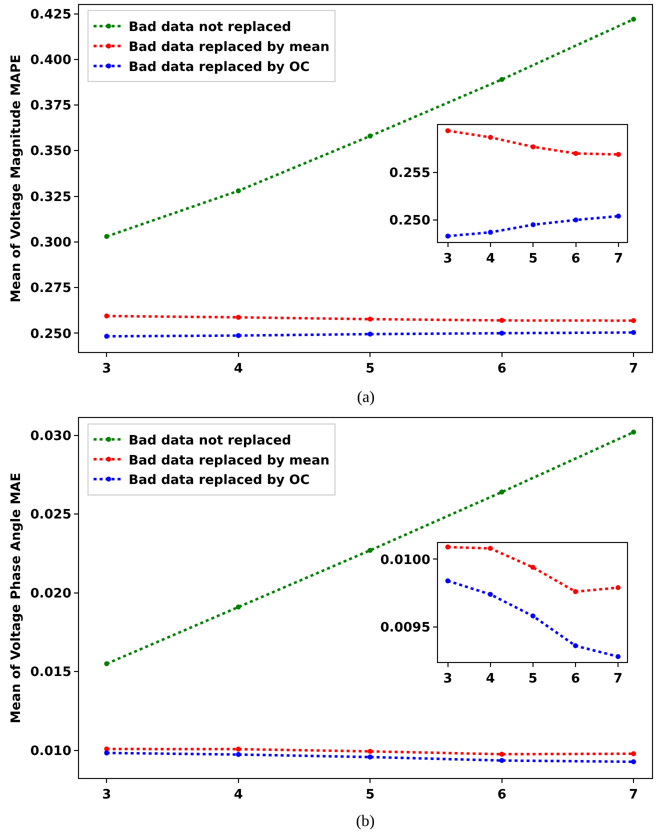 Image resolution: width=658 pixels, height=834 pixels. What do you see at coordinates (51, 60) in the screenshot?
I see `y-tick-label: 0.400` at bounding box center [51, 60].